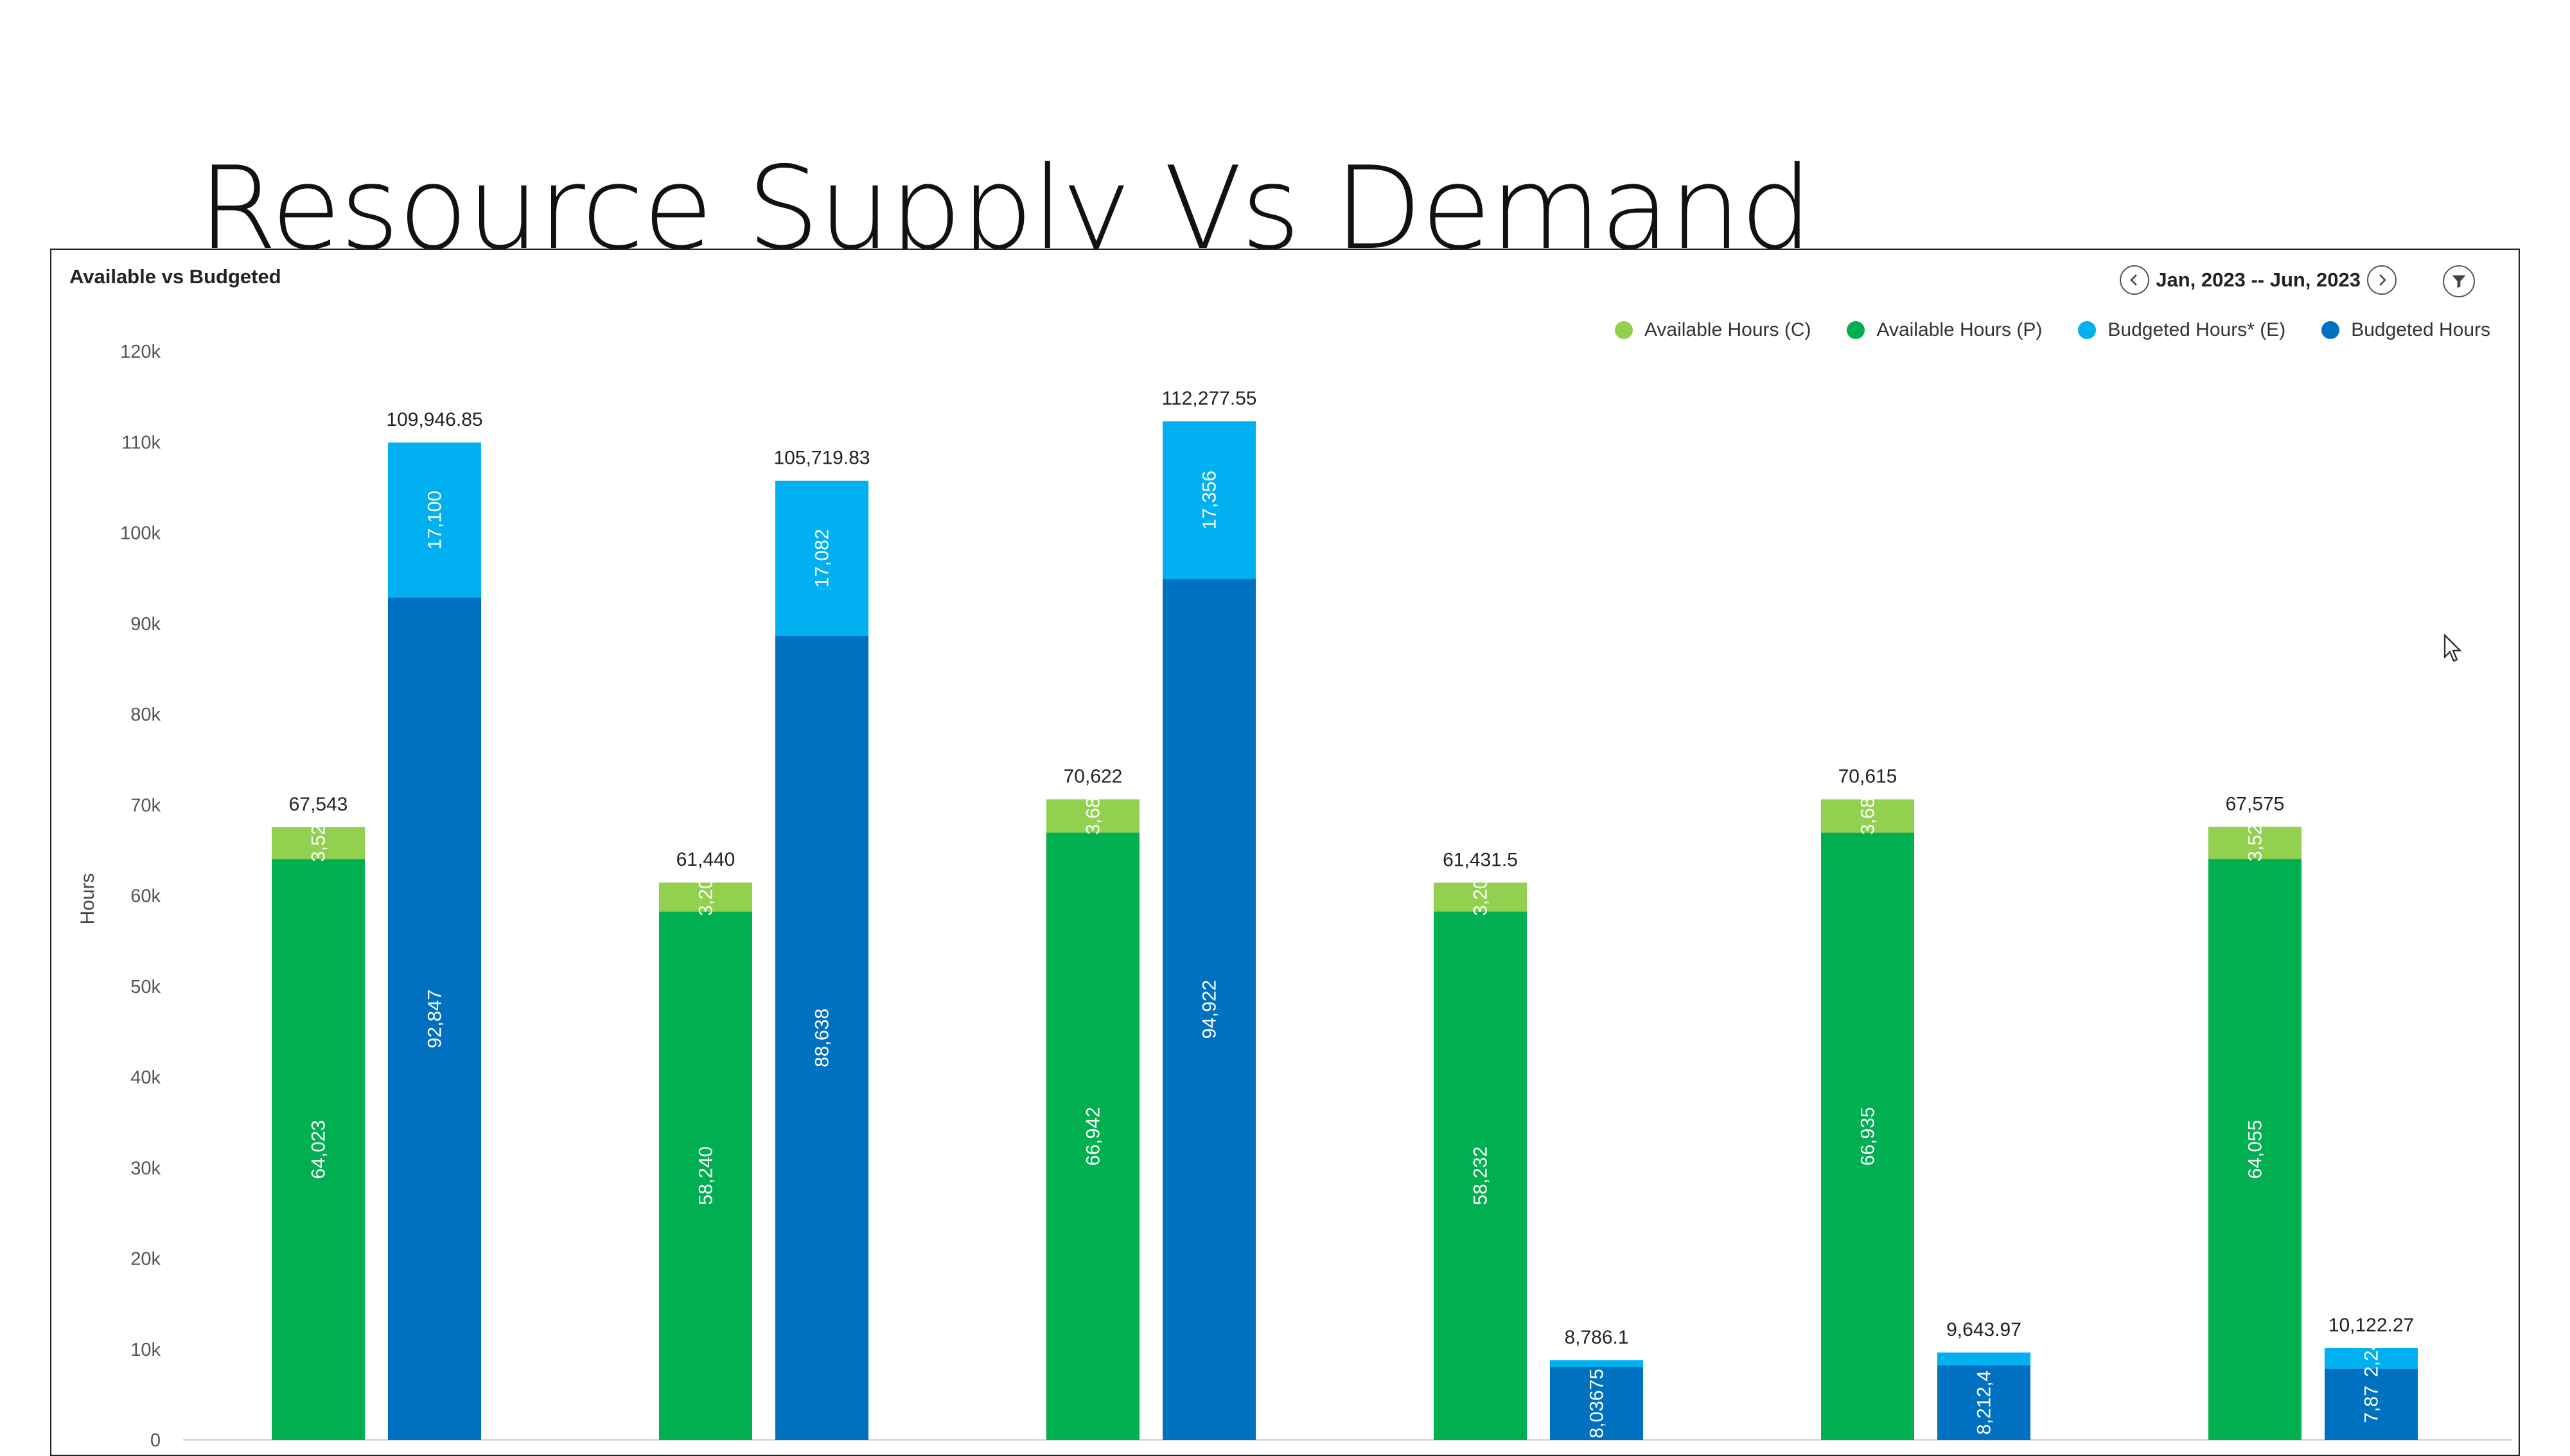 The height and width of the screenshot is (1456, 2570). I want to click on filter-button, so click(2459, 281).